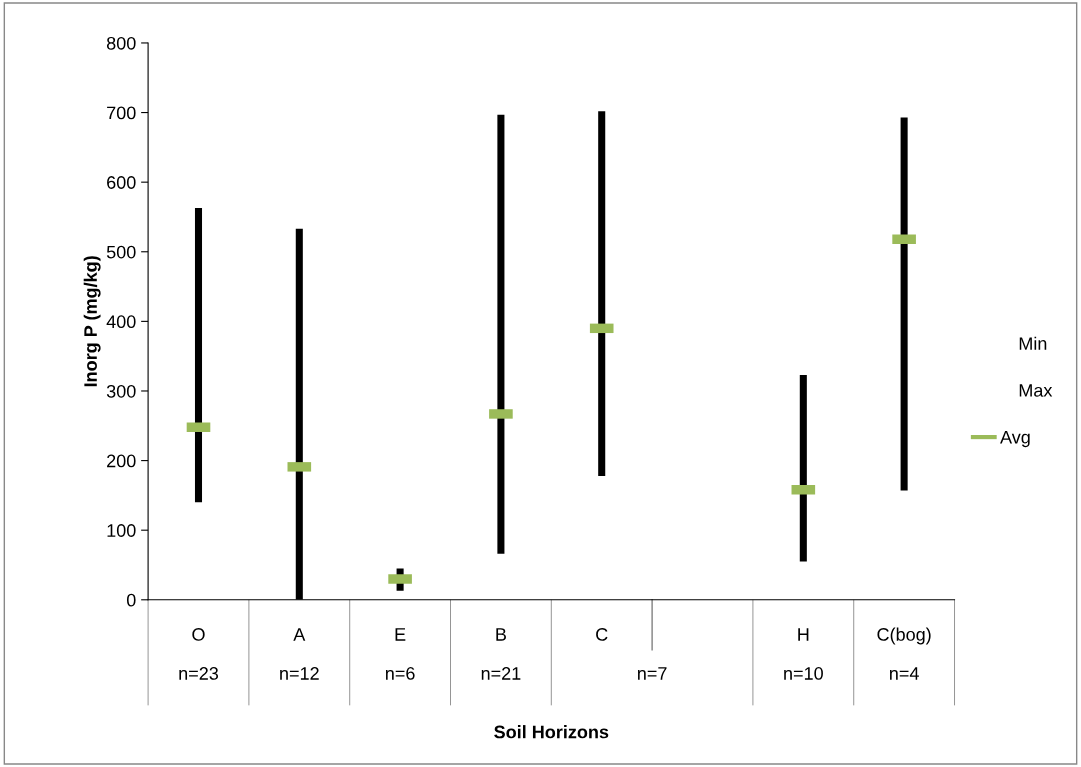  What do you see at coordinates (198, 634) in the screenshot?
I see `x-tick-label: O` at bounding box center [198, 634].